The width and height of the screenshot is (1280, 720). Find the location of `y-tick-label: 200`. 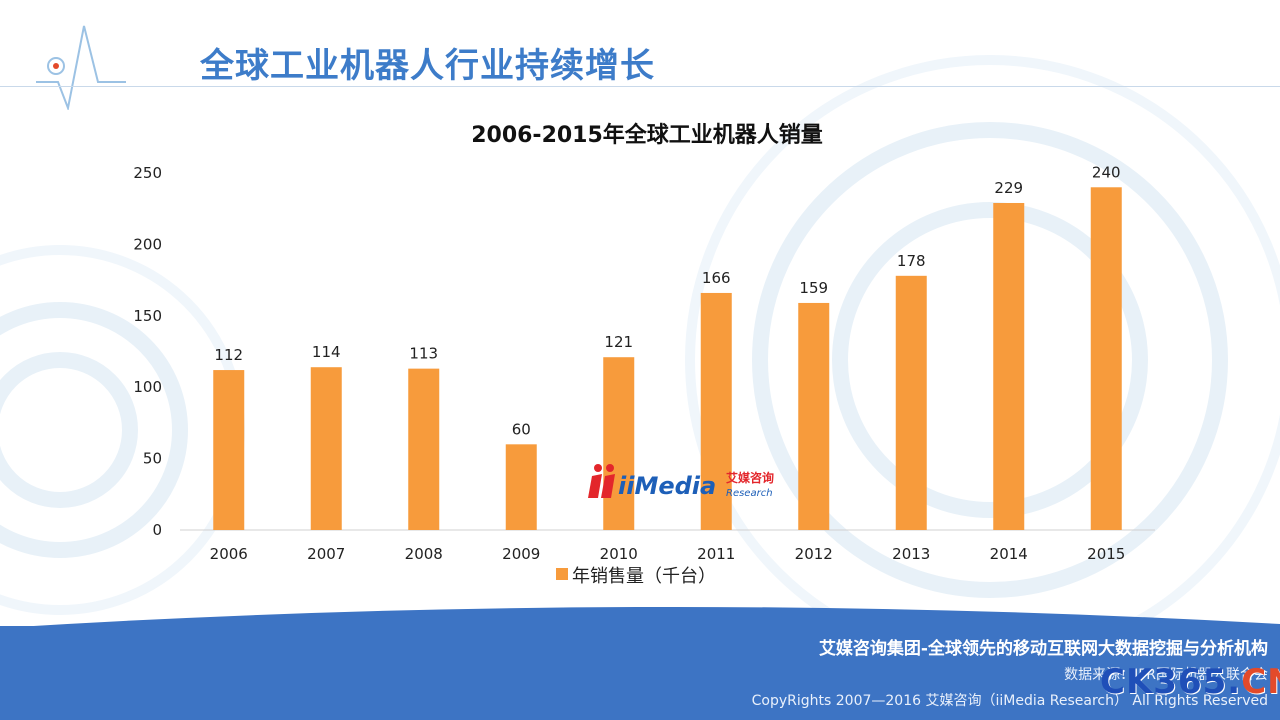

y-tick-label: 200 is located at coordinates (147, 244).